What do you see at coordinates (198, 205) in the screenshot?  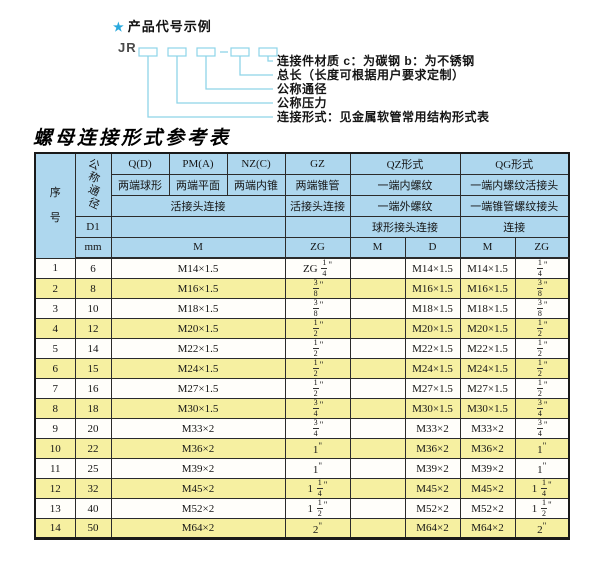 I see `header-union-conn: 活接头连接` at bounding box center [198, 205].